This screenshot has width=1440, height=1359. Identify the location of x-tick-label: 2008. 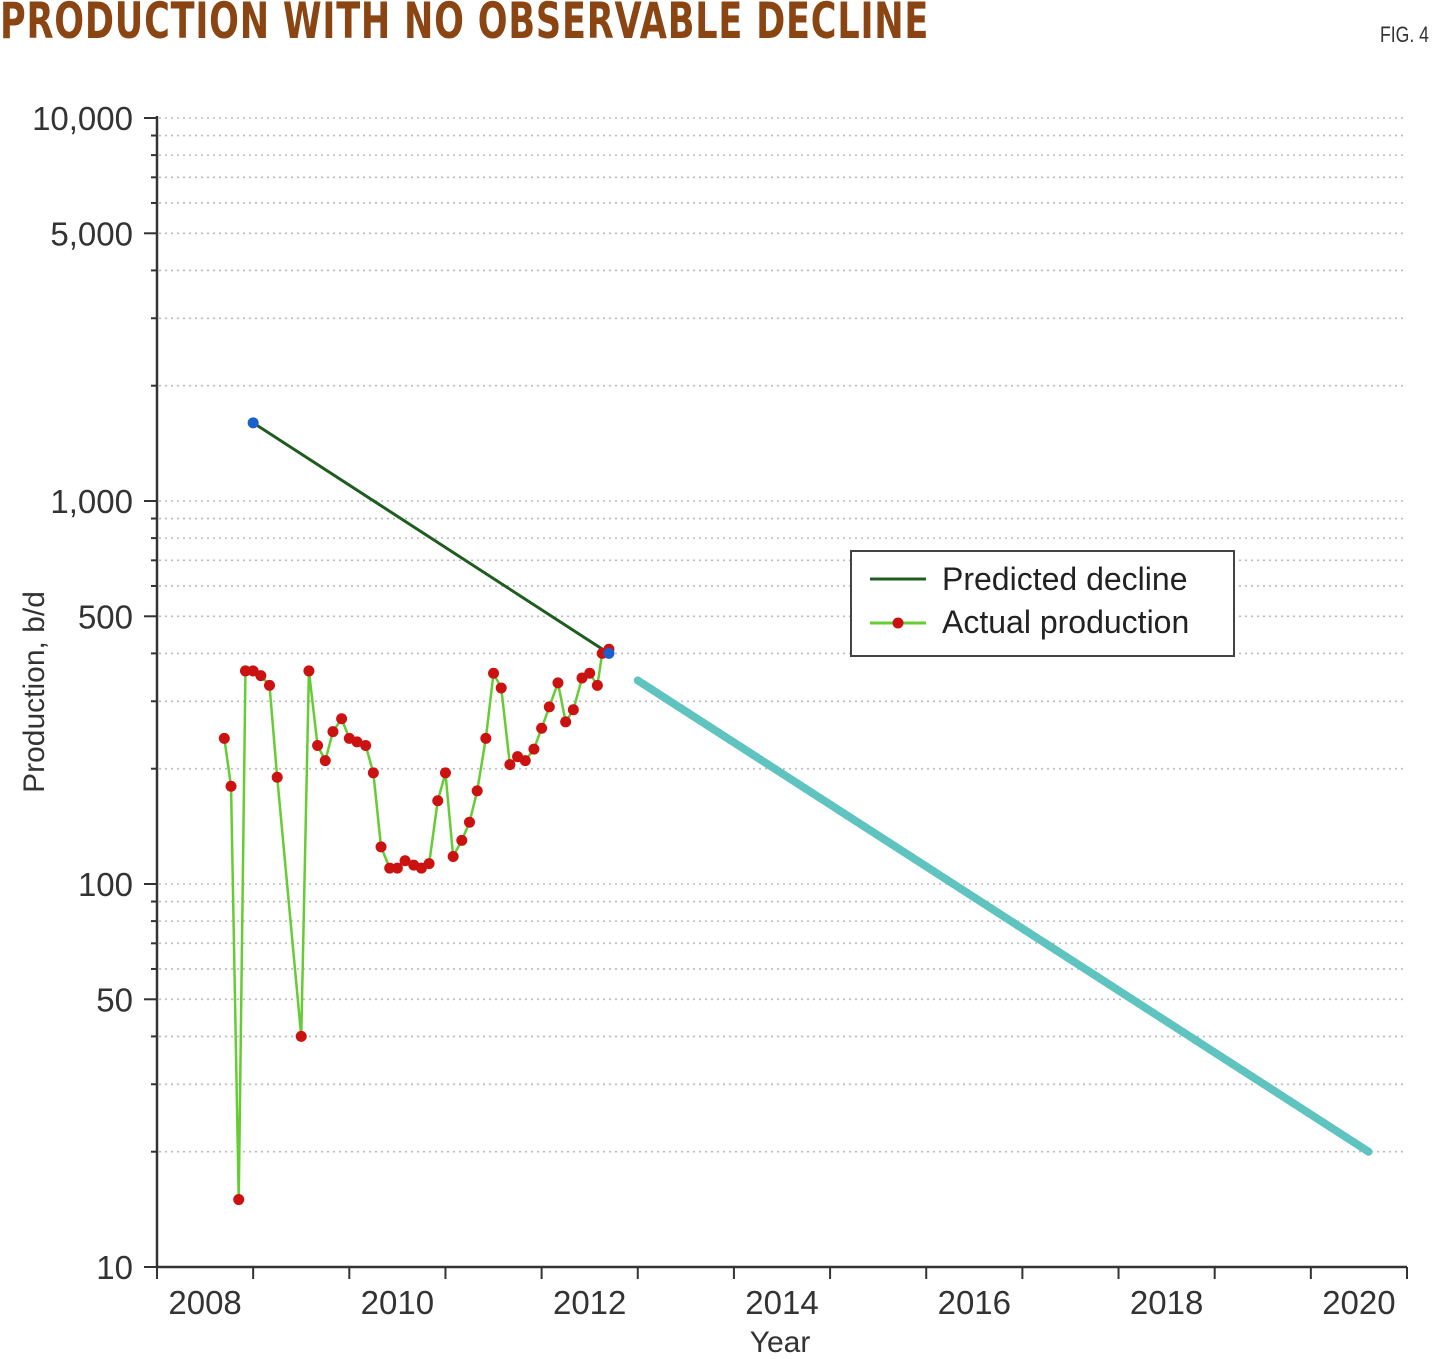
(204, 1302).